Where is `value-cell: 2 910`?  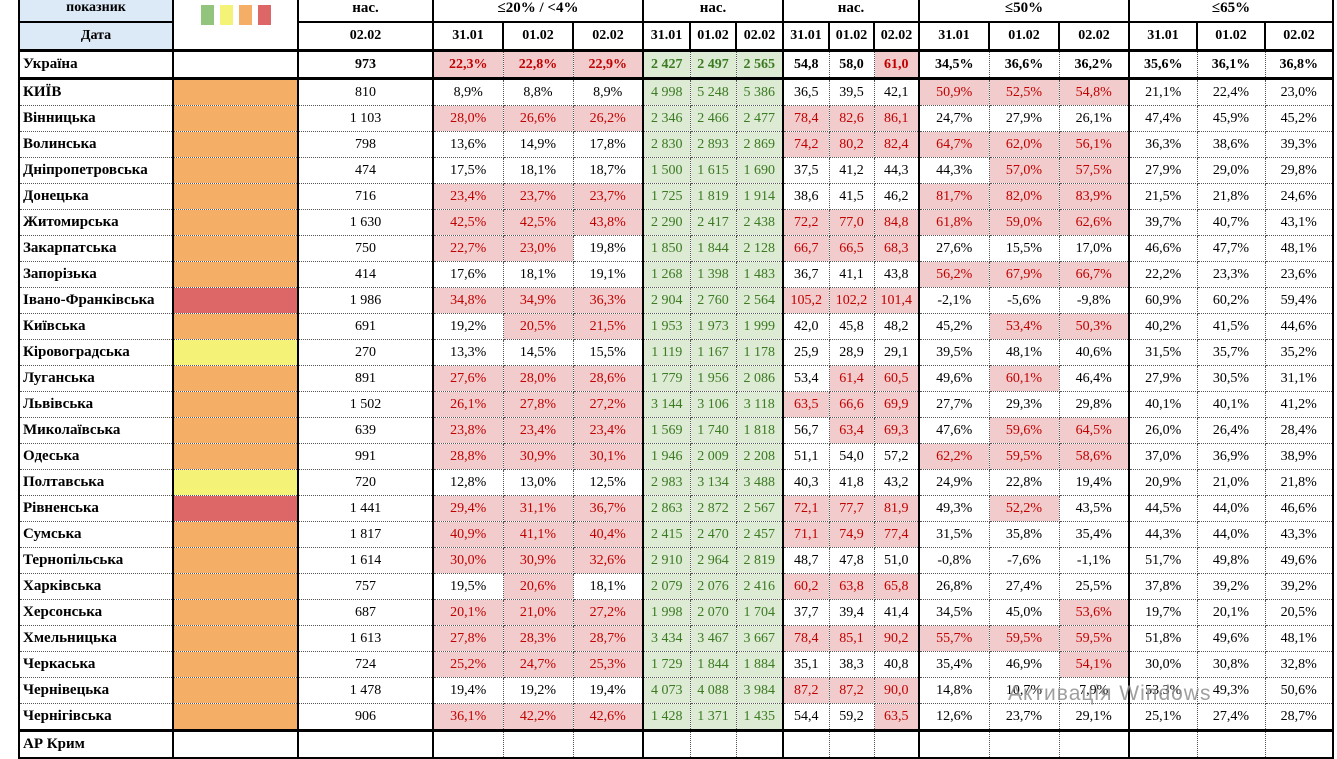 value-cell: 2 910 is located at coordinates (666, 560).